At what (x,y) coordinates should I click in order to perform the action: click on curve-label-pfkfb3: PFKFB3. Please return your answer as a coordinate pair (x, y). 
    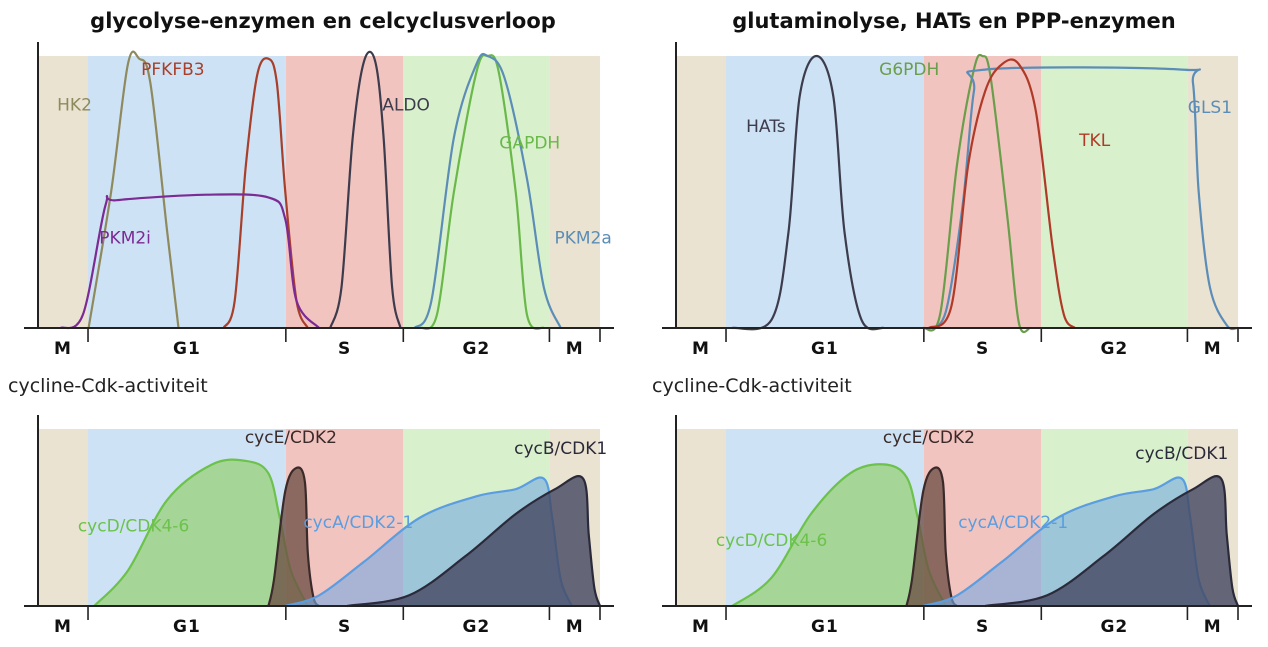
    Looking at the image, I should click on (172, 70).